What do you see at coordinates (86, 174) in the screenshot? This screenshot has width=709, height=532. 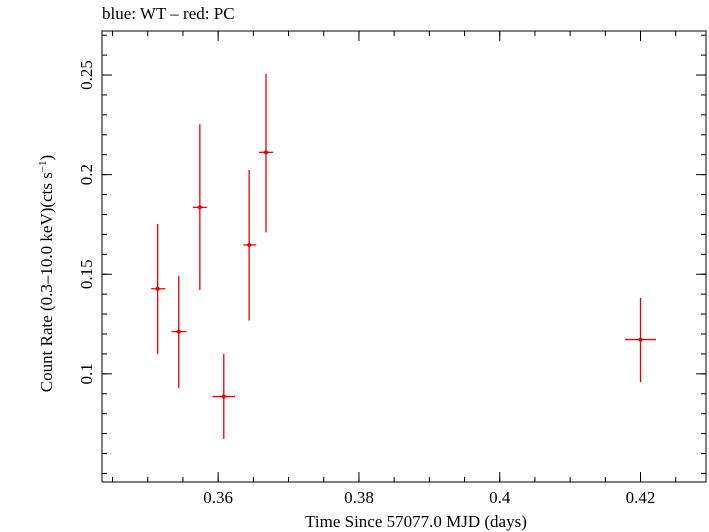 I see `y-tick-label: 0.2` at bounding box center [86, 174].